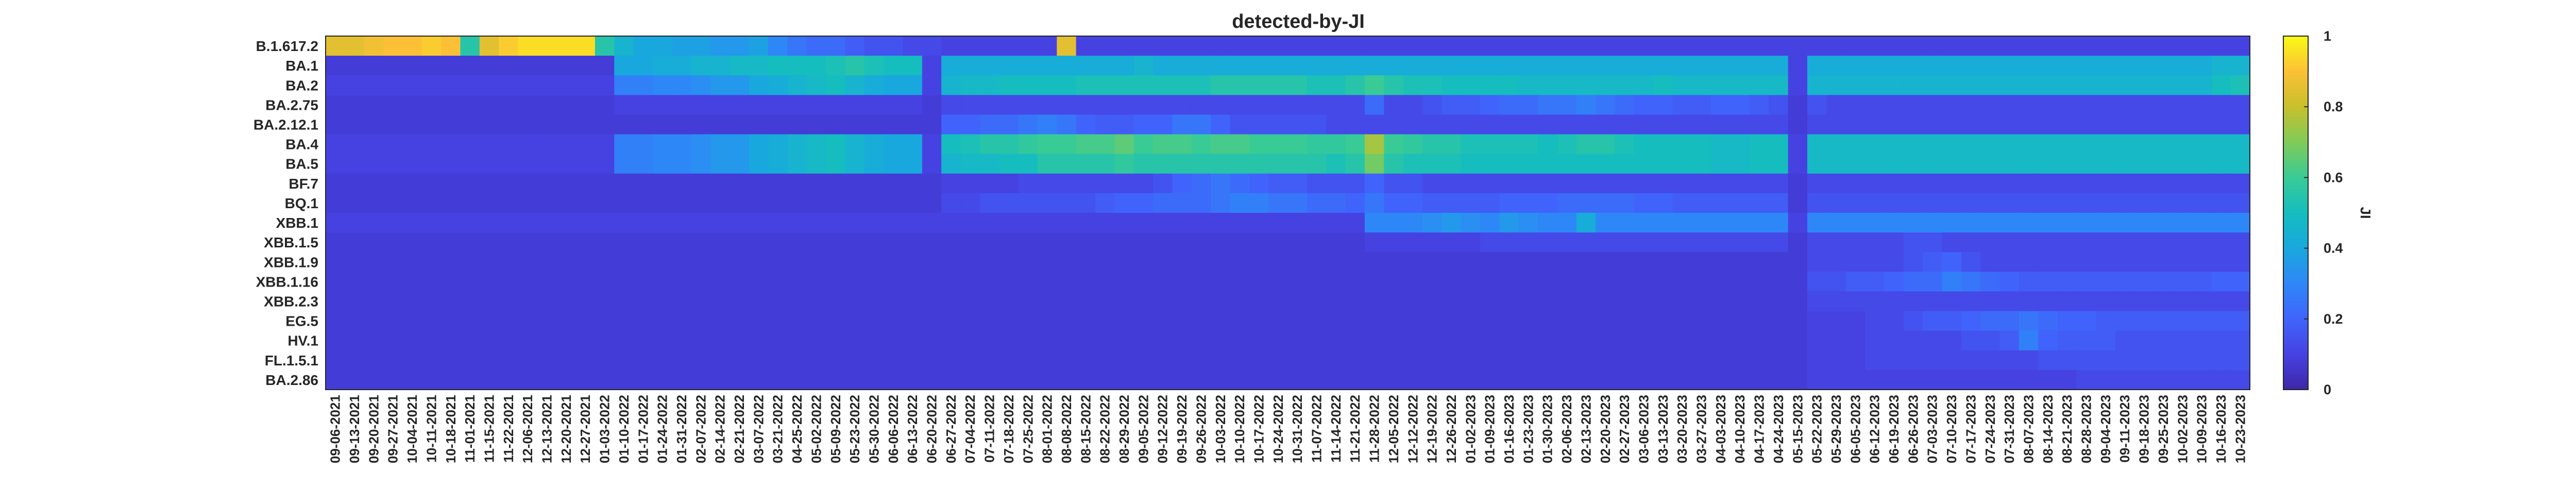 The height and width of the screenshot is (486, 2576). Describe the element at coordinates (1547, 429) in the screenshot. I see `column-label: 01-30-2023` at that location.